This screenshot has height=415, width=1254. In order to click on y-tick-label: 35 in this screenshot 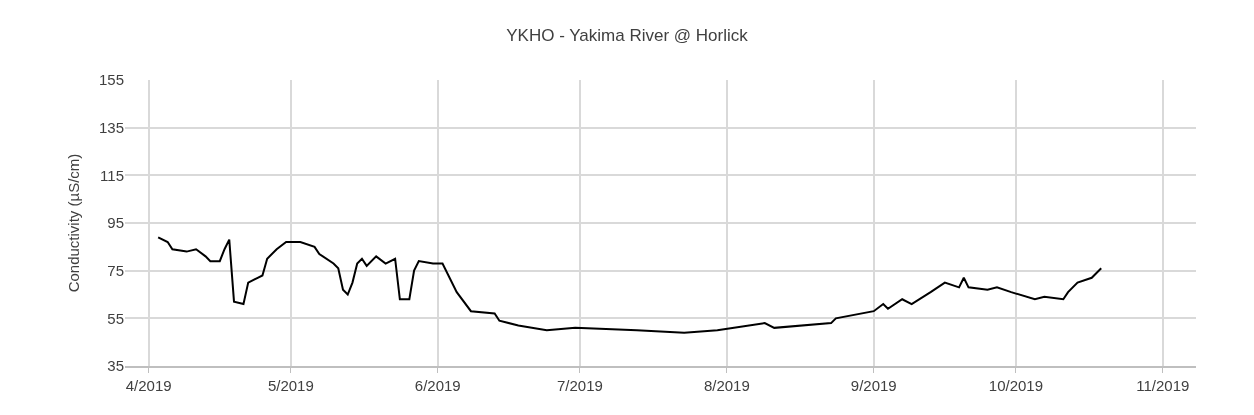, I will do `click(115, 366)`.